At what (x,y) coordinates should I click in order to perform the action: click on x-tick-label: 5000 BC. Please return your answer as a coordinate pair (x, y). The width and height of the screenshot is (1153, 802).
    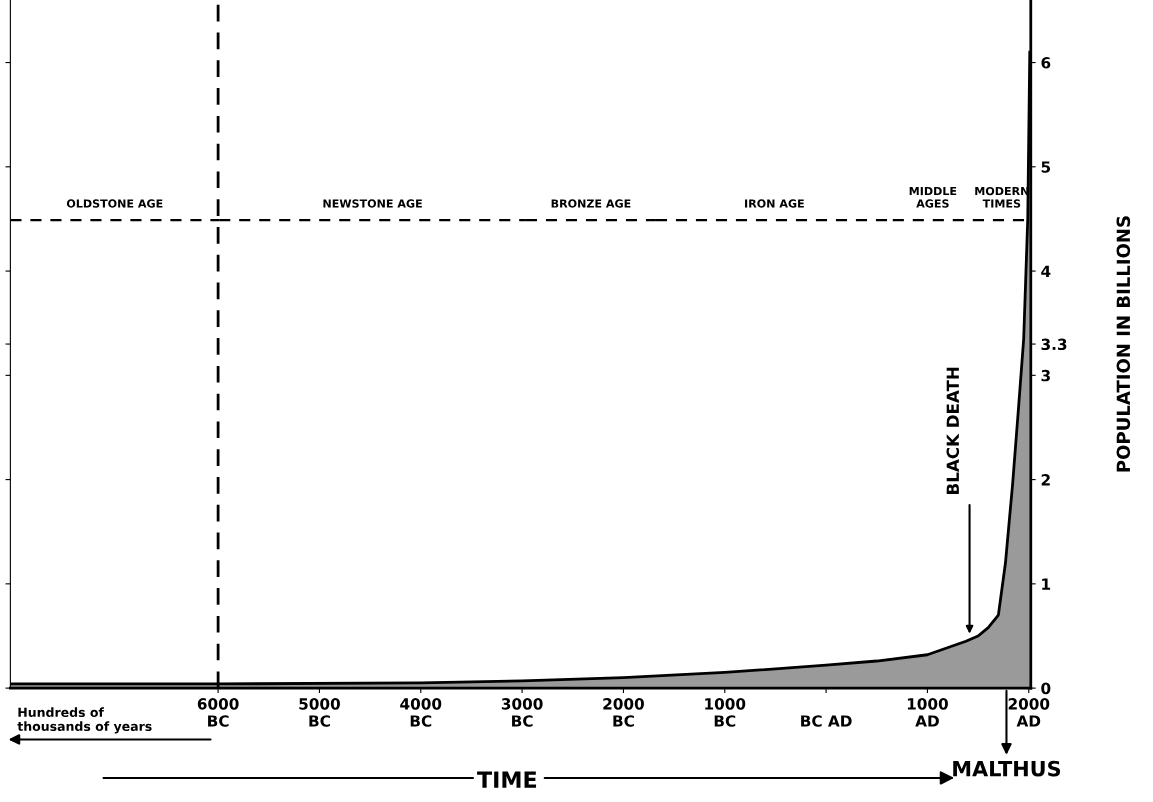
    Looking at the image, I should click on (319, 712).